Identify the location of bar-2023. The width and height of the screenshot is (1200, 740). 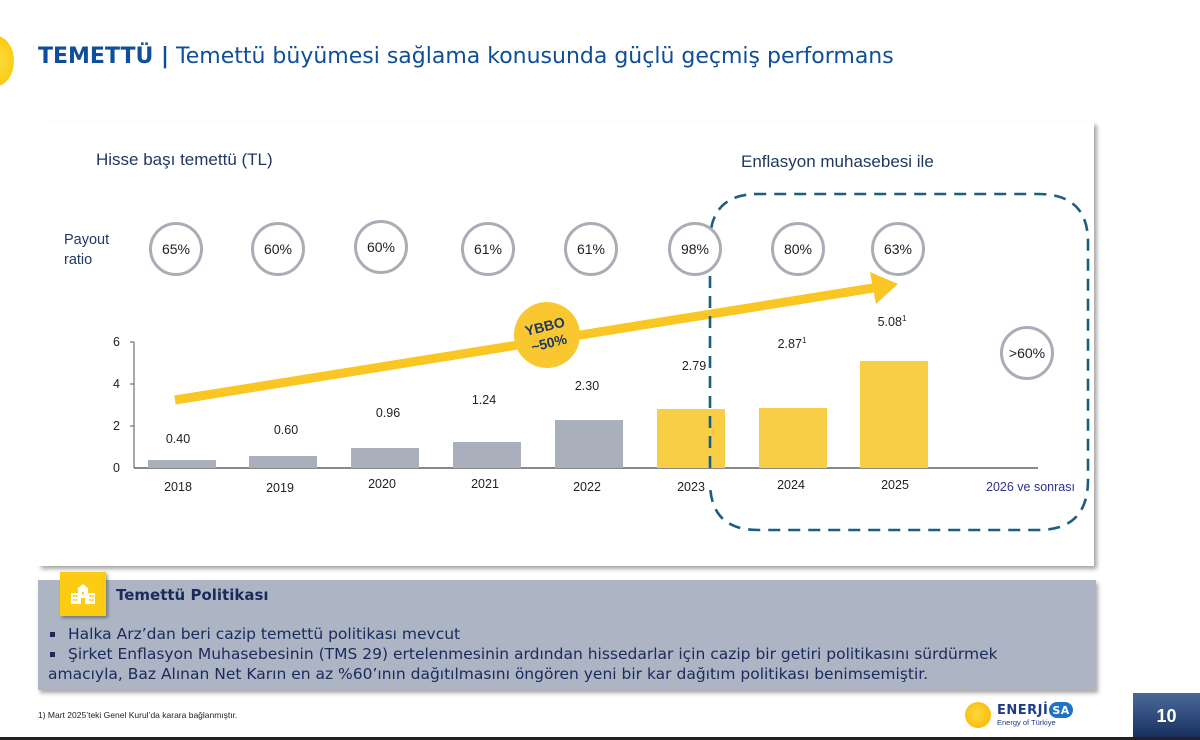
(691, 438).